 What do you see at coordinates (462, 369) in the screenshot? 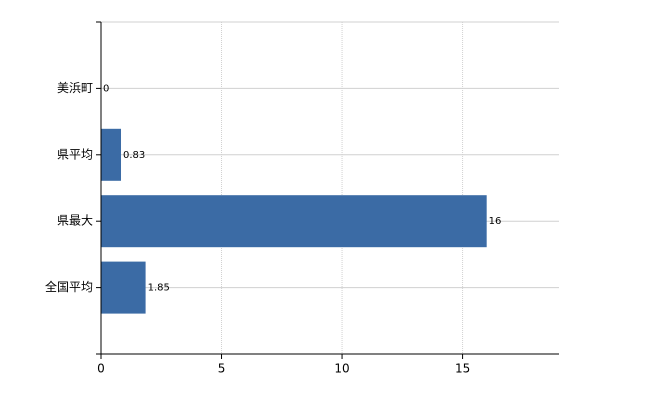
I see `x-tick-label: 15` at bounding box center [462, 369].